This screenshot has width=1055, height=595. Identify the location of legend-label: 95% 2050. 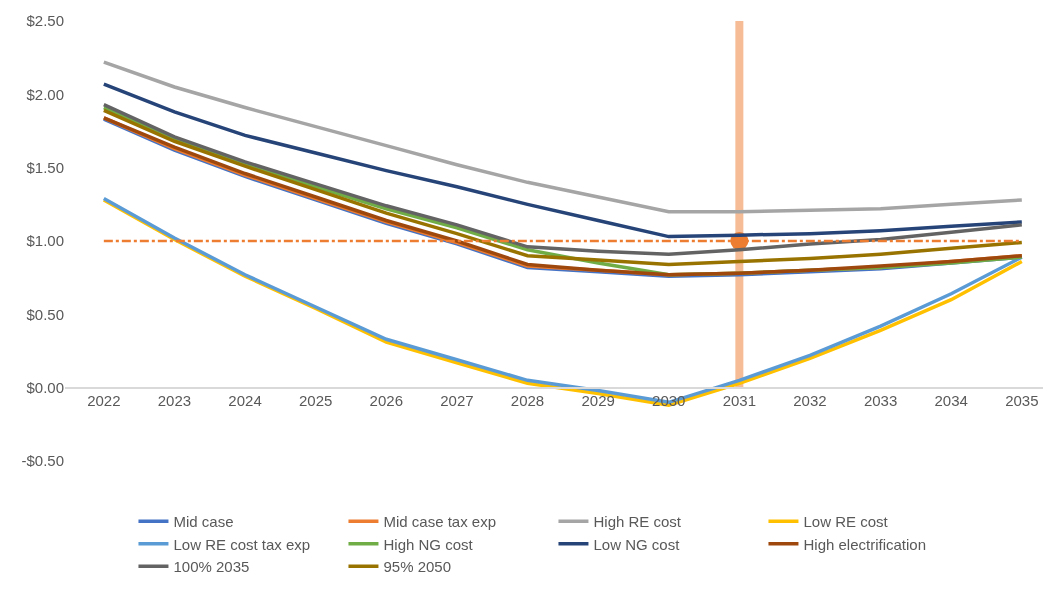
(417, 567).